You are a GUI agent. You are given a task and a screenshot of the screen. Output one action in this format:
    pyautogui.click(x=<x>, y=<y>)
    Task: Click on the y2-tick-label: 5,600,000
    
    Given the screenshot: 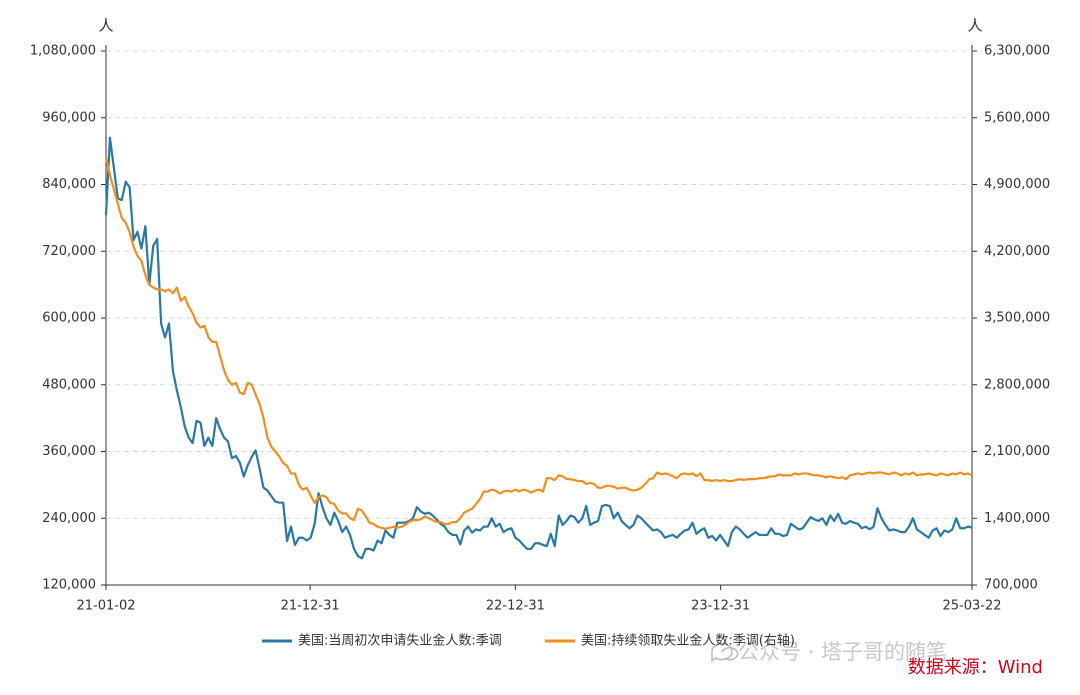 What is the action you would take?
    pyautogui.click(x=1017, y=117)
    